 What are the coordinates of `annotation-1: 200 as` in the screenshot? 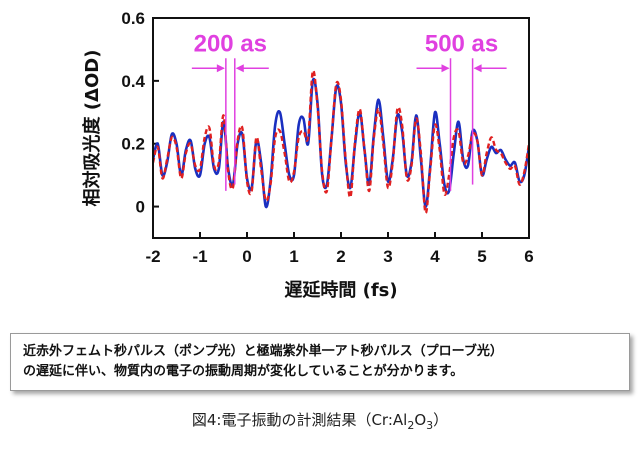 It's located at (230, 110).